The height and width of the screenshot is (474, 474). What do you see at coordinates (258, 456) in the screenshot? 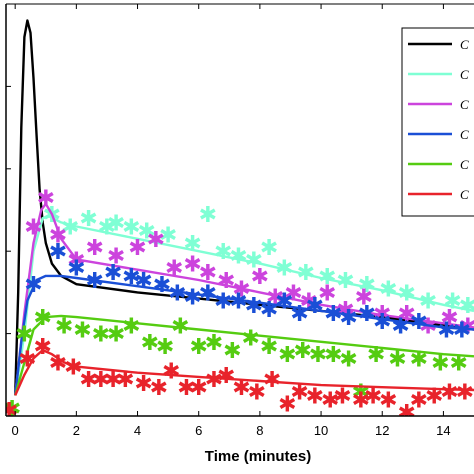
I see `x-axis-title: Time (minutes)` at bounding box center [258, 456].